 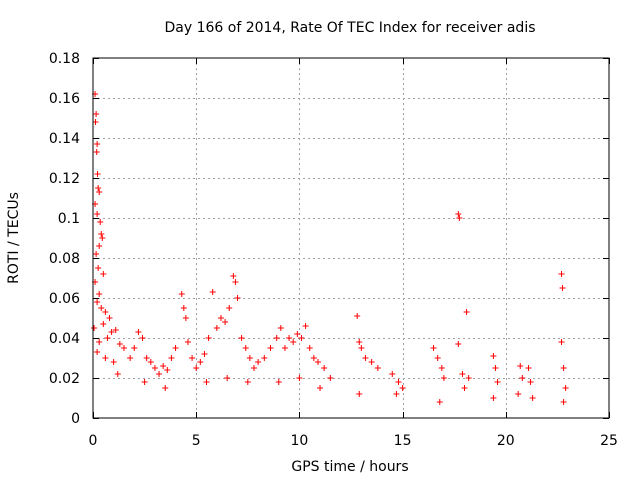 What do you see at coordinates (64, 59) in the screenshot?
I see `y-tick-label: 0.18` at bounding box center [64, 59].